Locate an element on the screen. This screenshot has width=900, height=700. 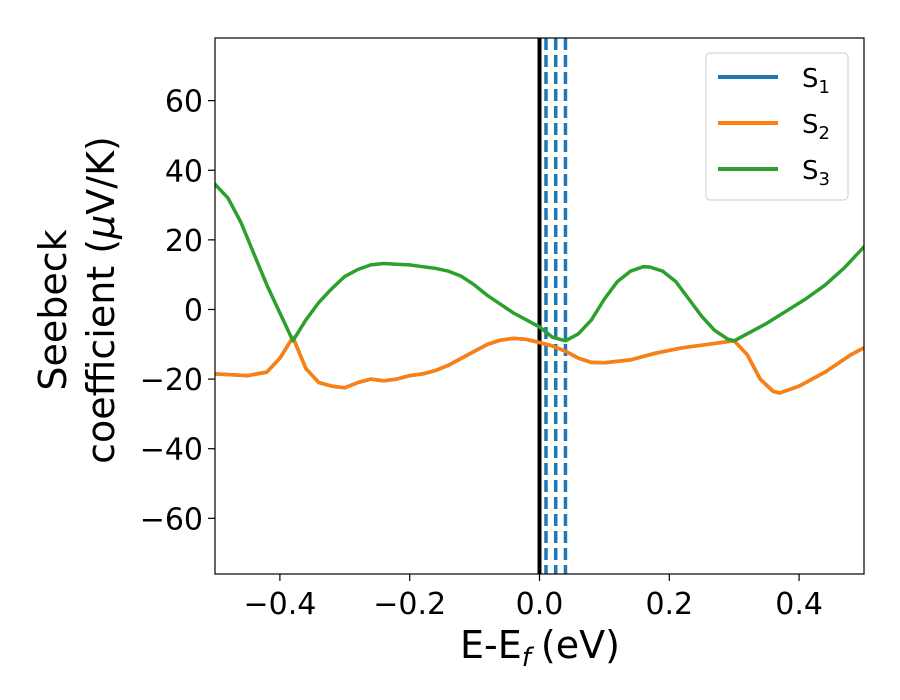
y-tick-label: 20 is located at coordinates (184, 241).